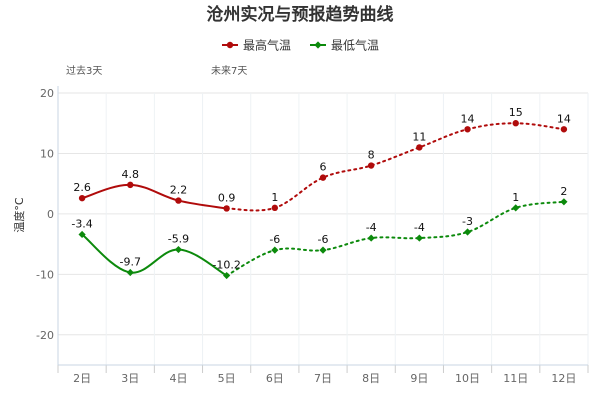 The width and height of the screenshot is (600, 404). Describe the element at coordinates (275, 378) in the screenshot. I see `x-tick-label: 6日` at that location.